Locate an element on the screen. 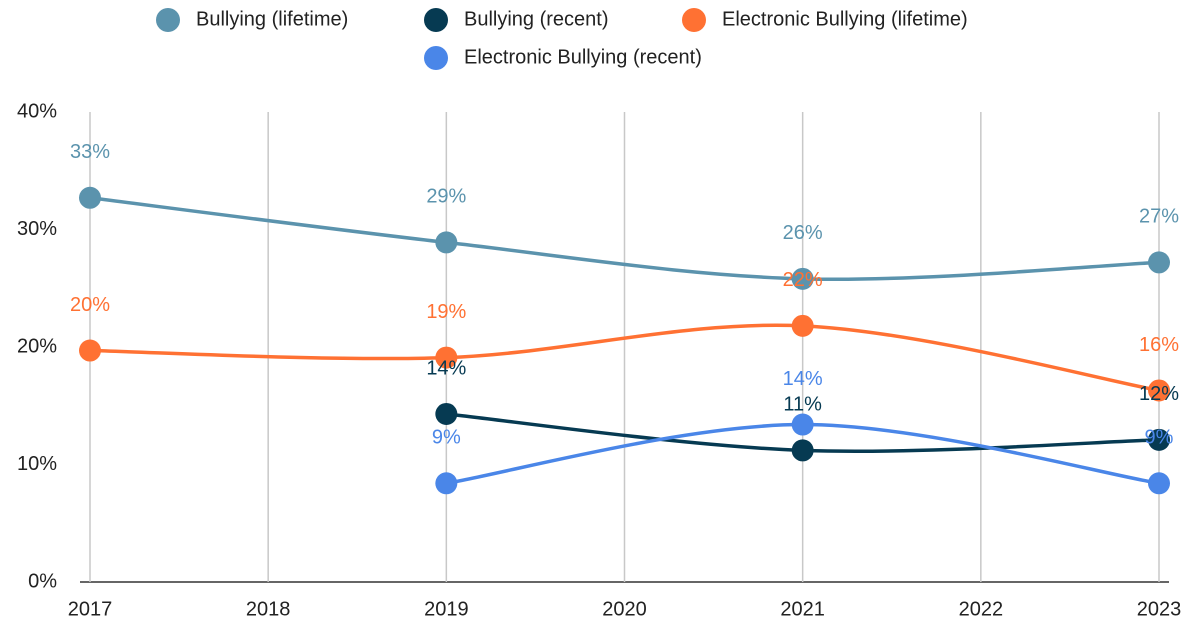 The image size is (1192, 622). y-tick-label: 30% is located at coordinates (37, 229).